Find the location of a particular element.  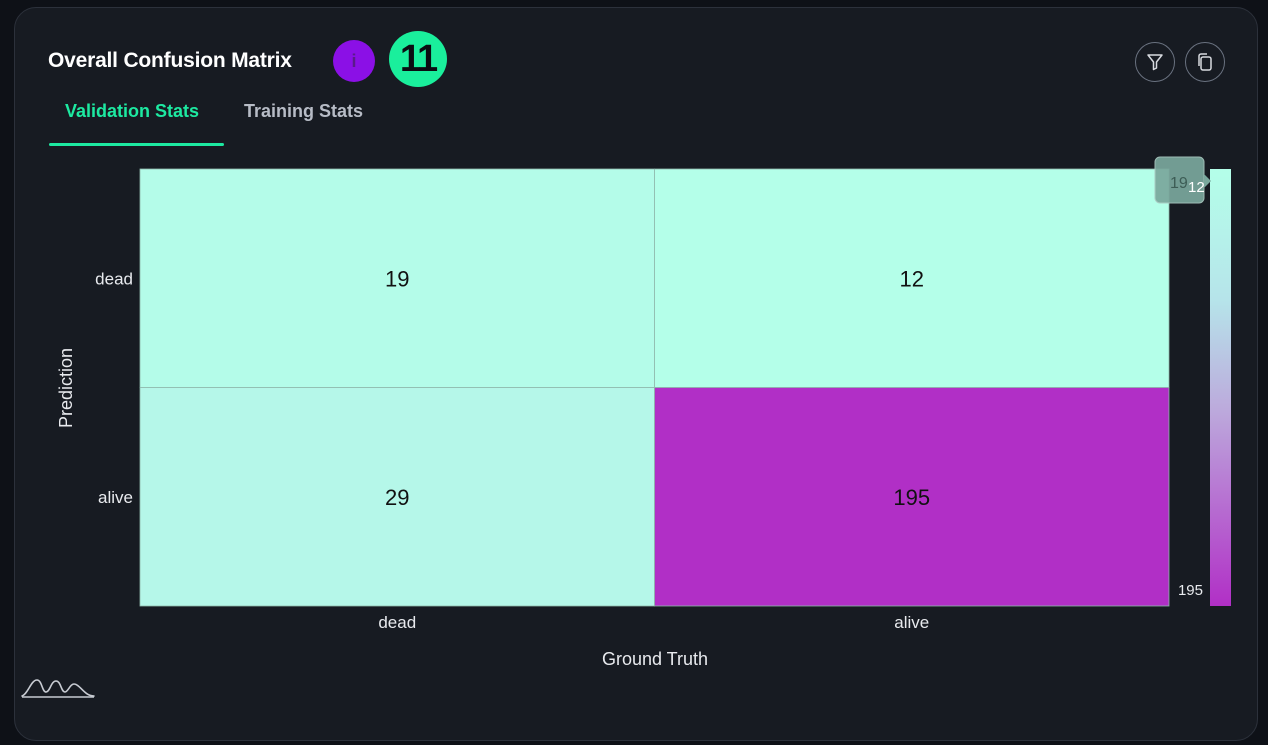

filter-icon is located at coordinates (1155, 62).